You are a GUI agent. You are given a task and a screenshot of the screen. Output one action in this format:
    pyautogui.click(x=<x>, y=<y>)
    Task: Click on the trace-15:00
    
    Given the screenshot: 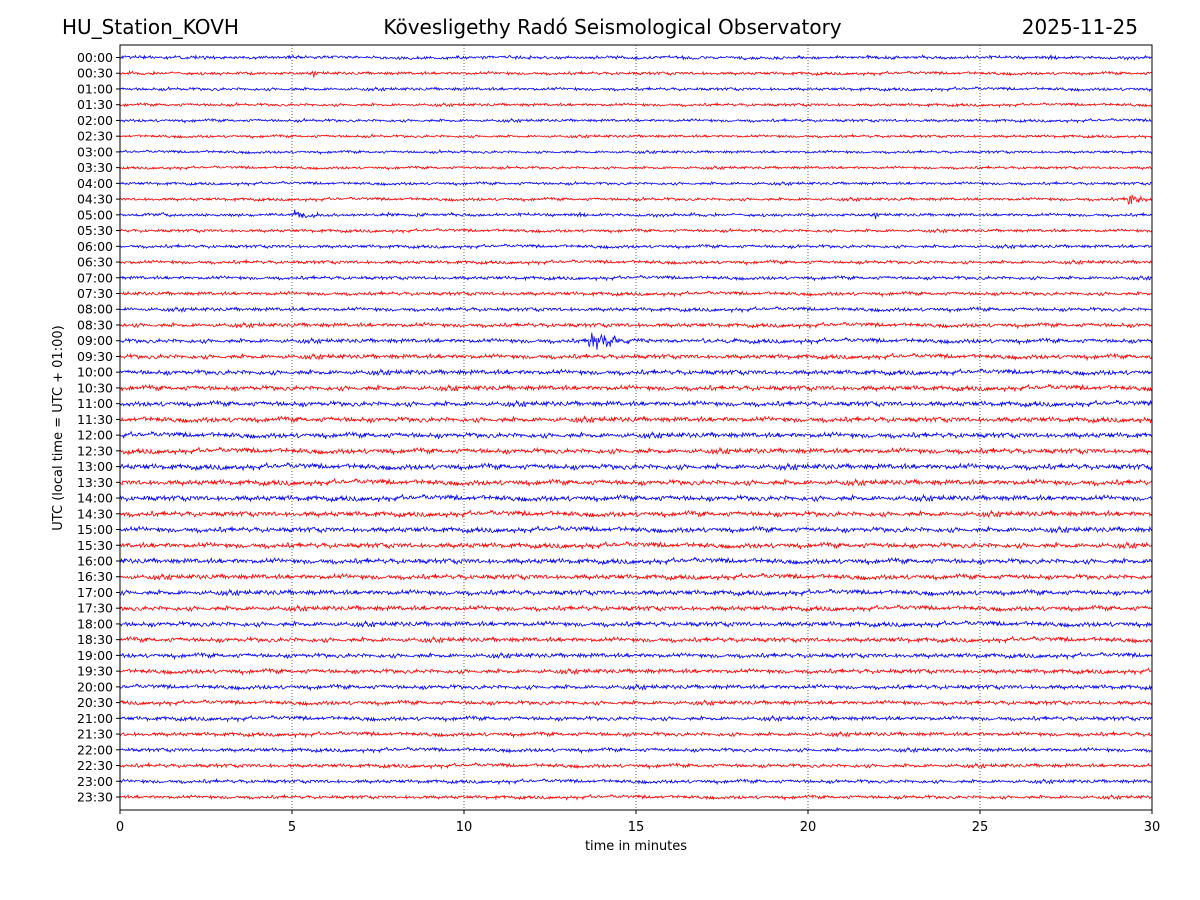 What is the action you would take?
    pyautogui.click(x=636, y=530)
    